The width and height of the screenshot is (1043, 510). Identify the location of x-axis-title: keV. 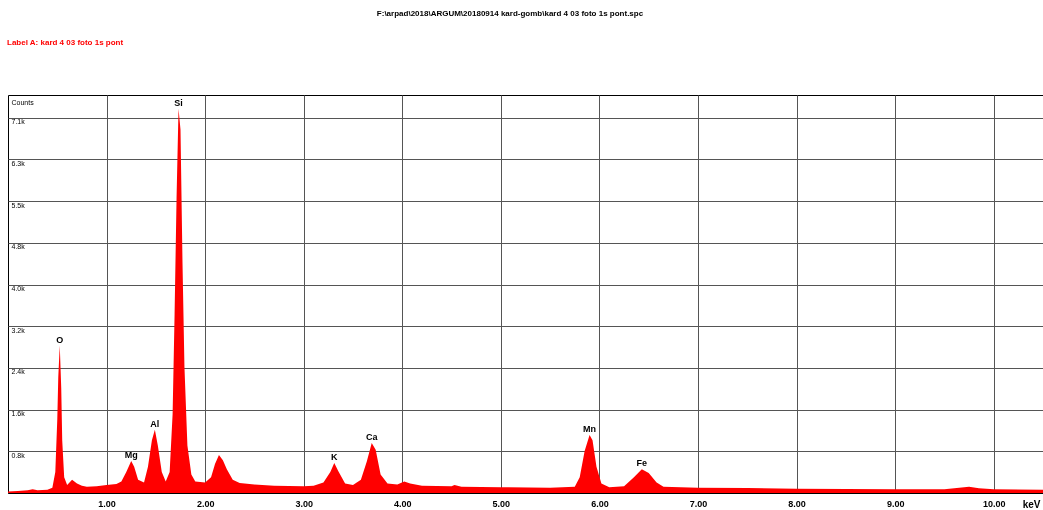
(1031, 504).